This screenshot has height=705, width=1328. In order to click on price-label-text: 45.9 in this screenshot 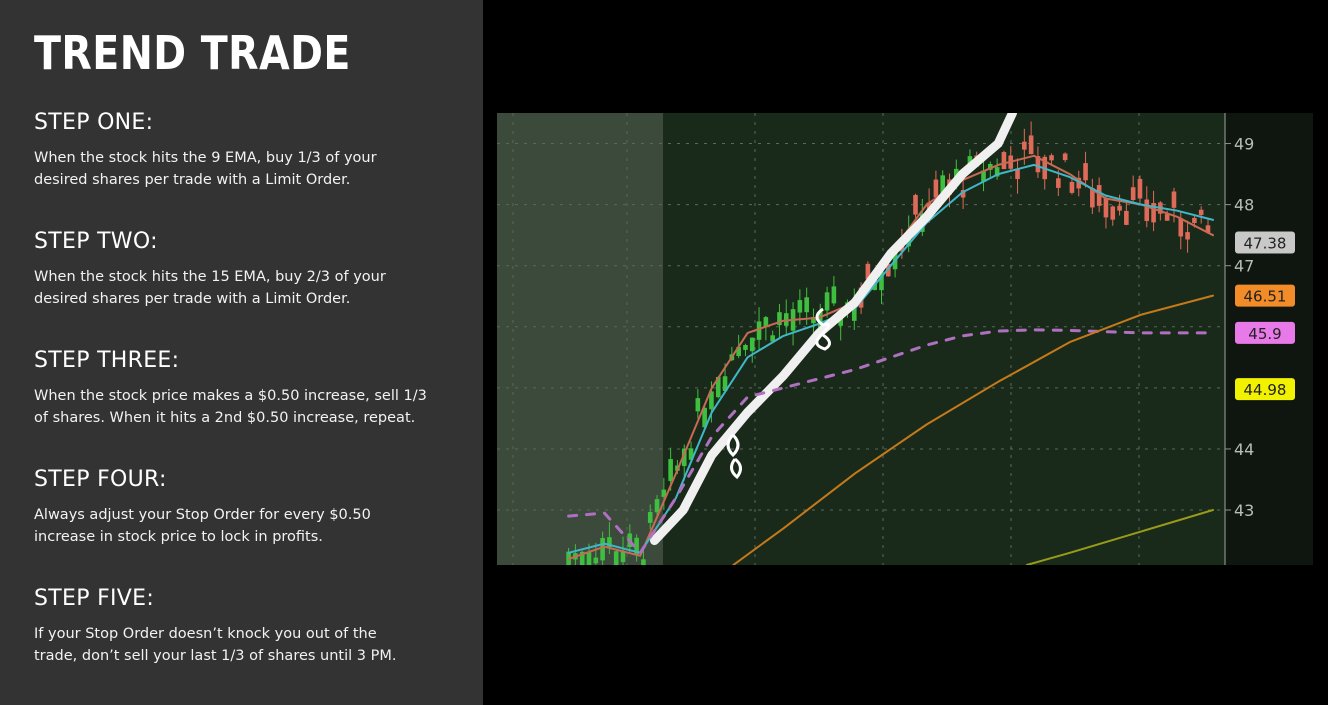, I will do `click(1264, 334)`.